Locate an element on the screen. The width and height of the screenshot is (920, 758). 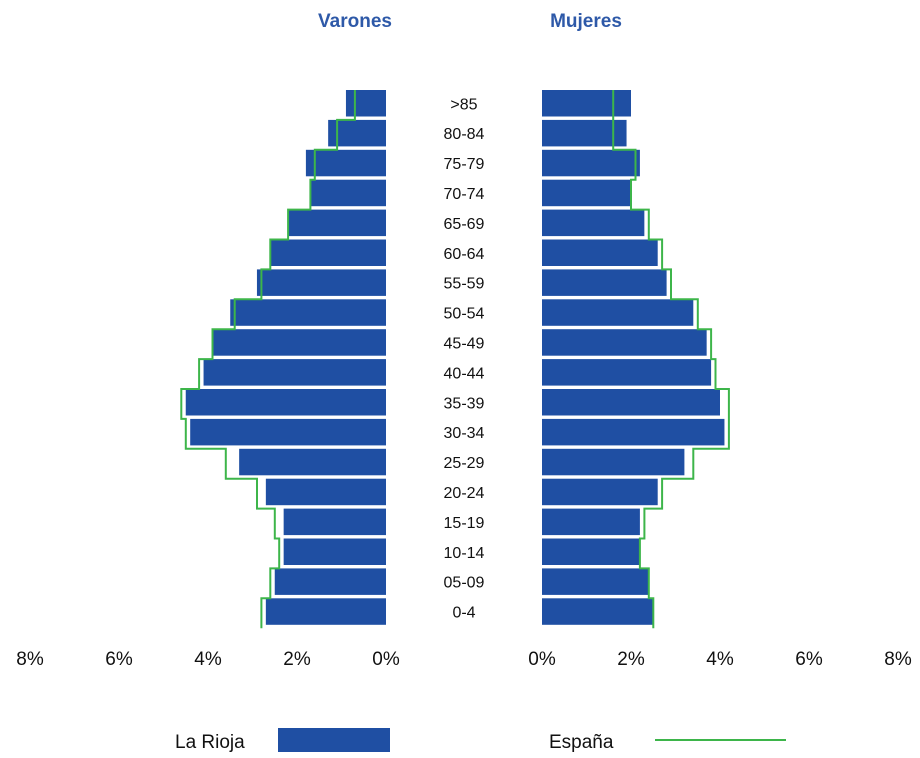
age-label-15: 10-14 is located at coordinates (464, 553).